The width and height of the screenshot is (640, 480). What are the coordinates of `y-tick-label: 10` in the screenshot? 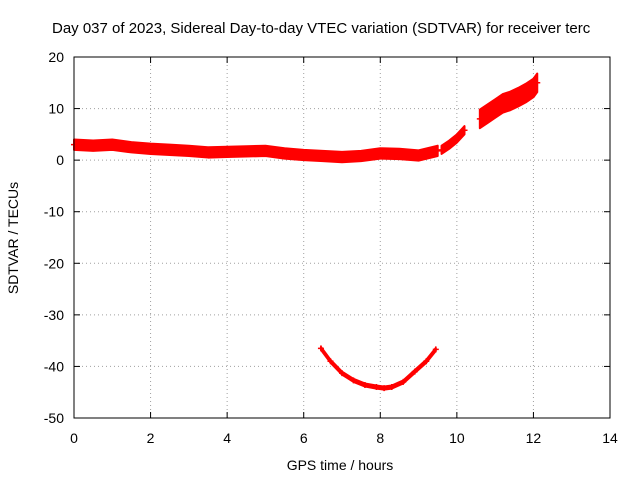 It's located at (56, 109).